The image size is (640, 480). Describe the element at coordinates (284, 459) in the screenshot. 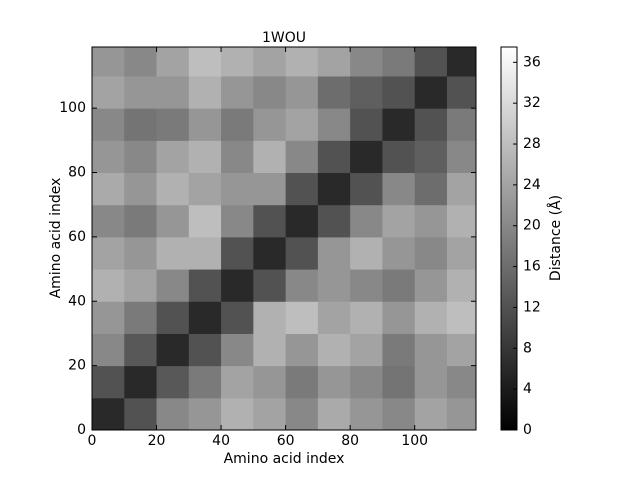

I see `x-axis-label: Amino acid index` at that location.